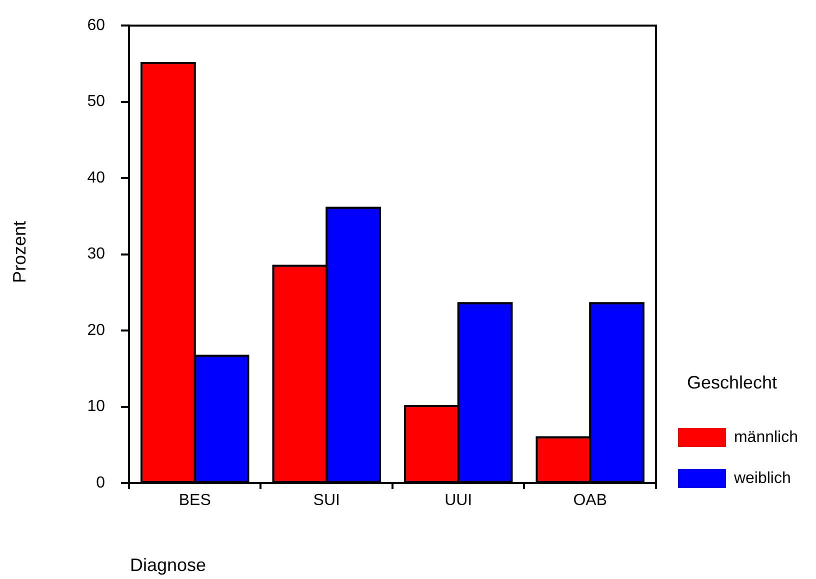  I want to click on x-axis-title: Diagnose, so click(168, 565).